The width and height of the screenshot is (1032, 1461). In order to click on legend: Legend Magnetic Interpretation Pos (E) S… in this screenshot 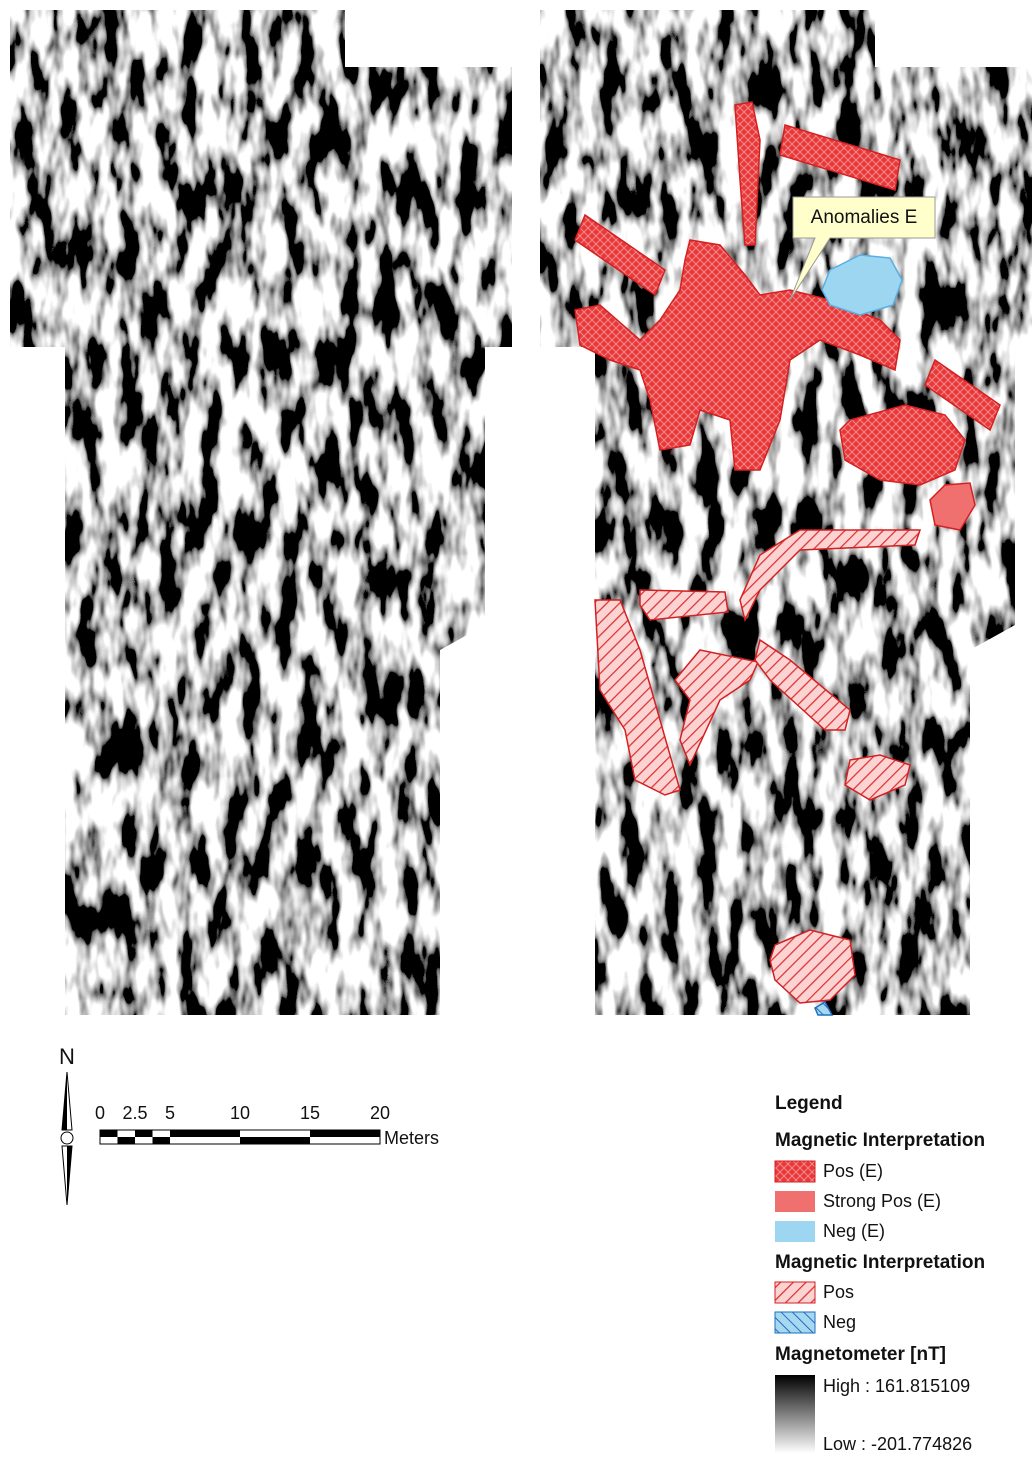, I will do `click(879, 1273)`.